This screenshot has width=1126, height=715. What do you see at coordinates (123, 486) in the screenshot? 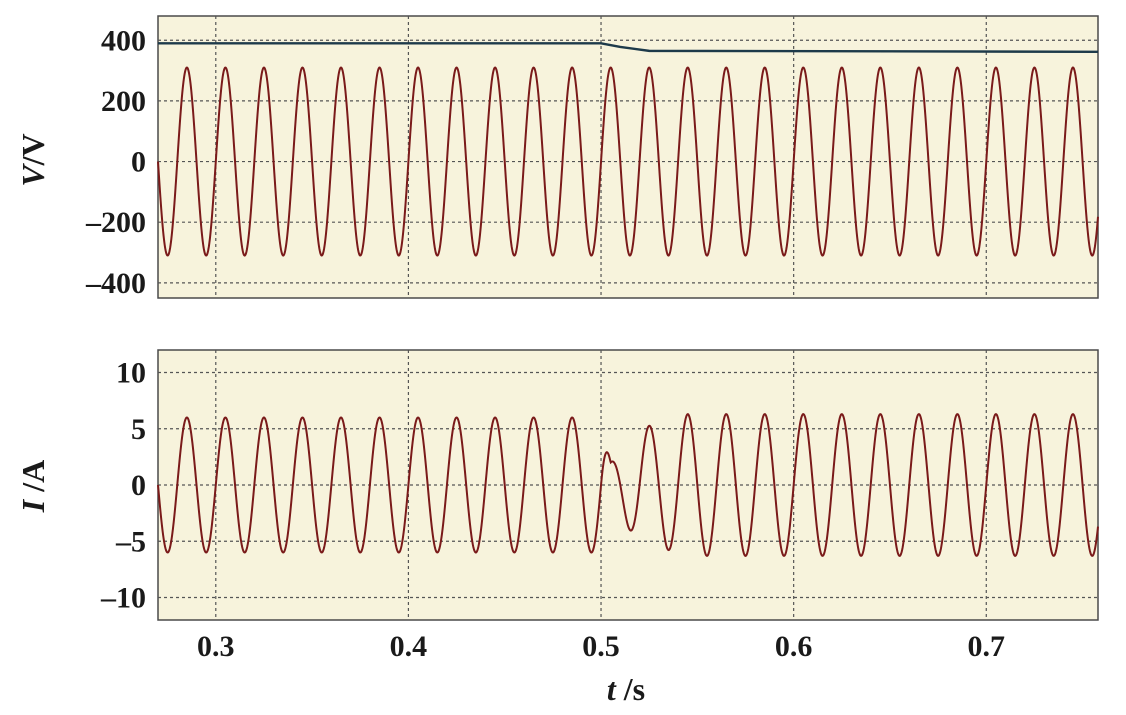
I see `current-y-ticks: 10 5 0 –5 –10` at bounding box center [123, 486].